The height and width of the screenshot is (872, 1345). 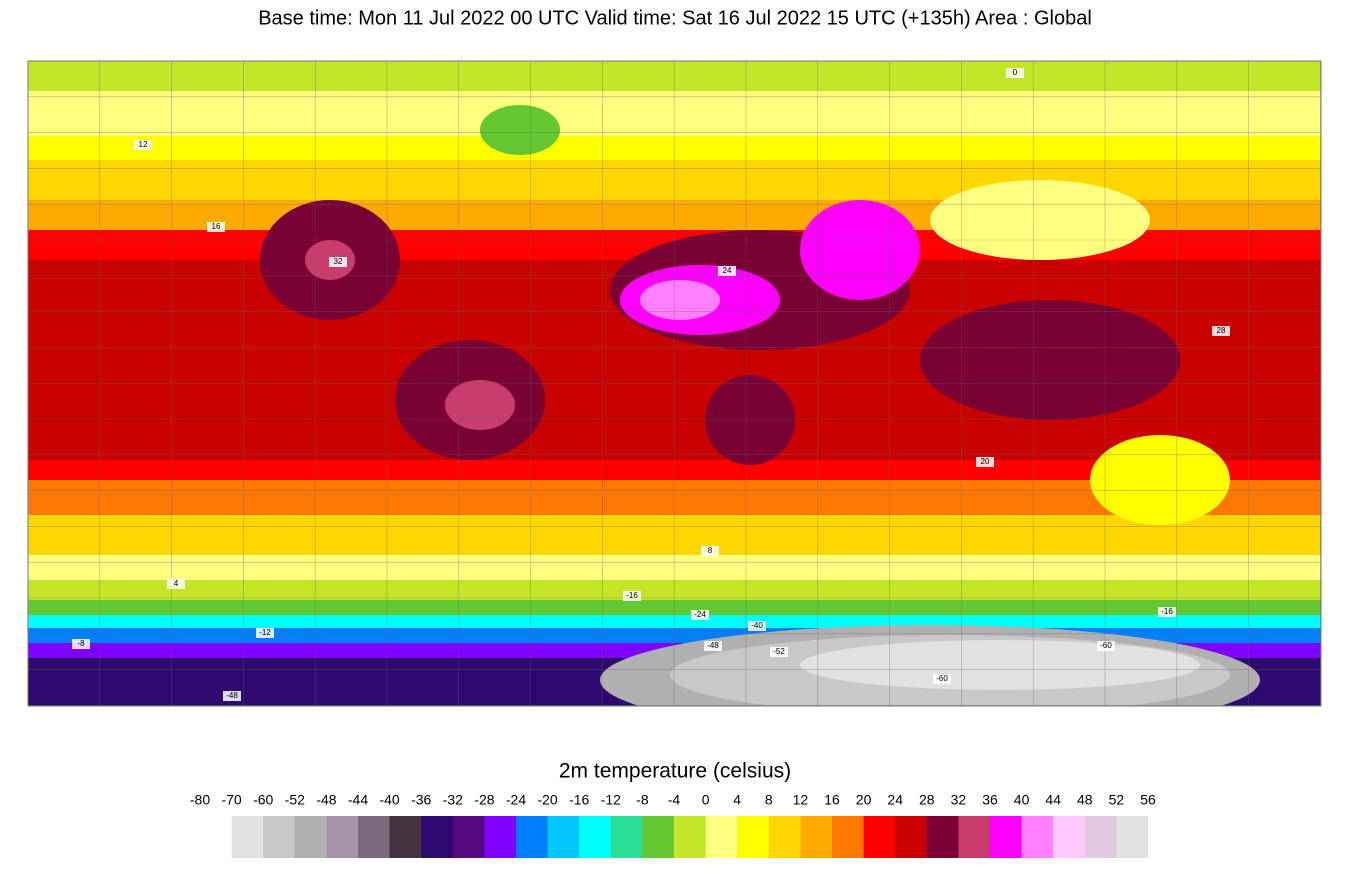 What do you see at coordinates (1117, 800) in the screenshot?
I see `colorbar-label: 52` at bounding box center [1117, 800].